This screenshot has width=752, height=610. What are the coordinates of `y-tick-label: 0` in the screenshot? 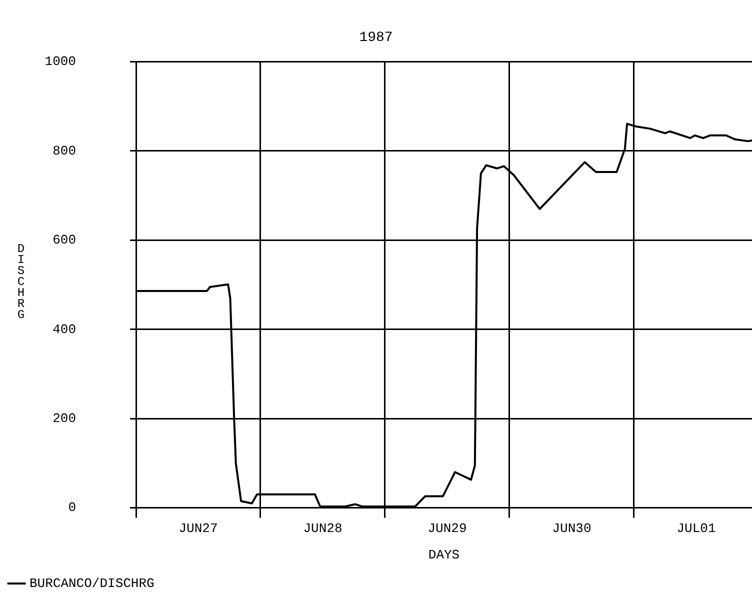 It's located at (72, 508).